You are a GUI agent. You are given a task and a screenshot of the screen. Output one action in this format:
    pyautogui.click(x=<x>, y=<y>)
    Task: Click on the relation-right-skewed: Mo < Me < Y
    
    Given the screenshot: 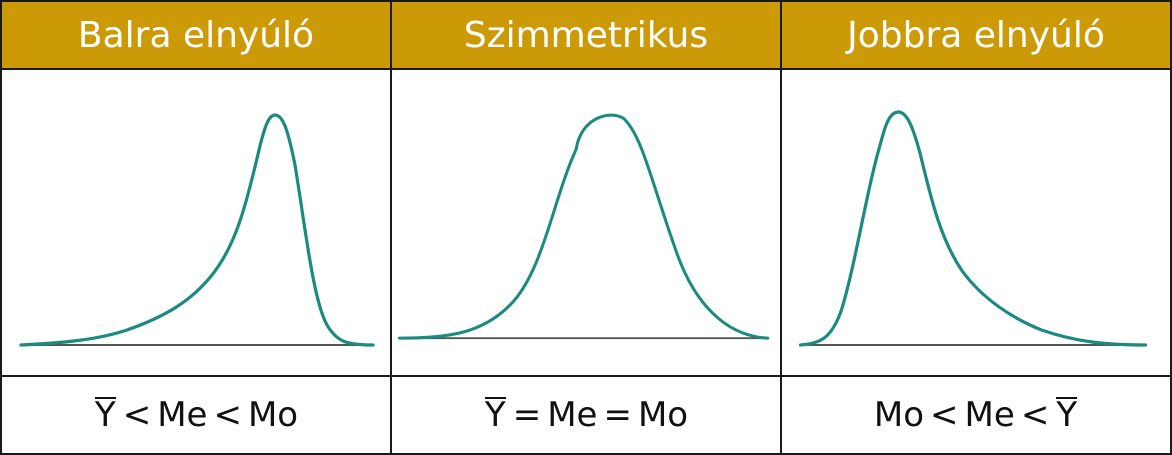 What is the action you would take?
    pyautogui.click(x=976, y=415)
    